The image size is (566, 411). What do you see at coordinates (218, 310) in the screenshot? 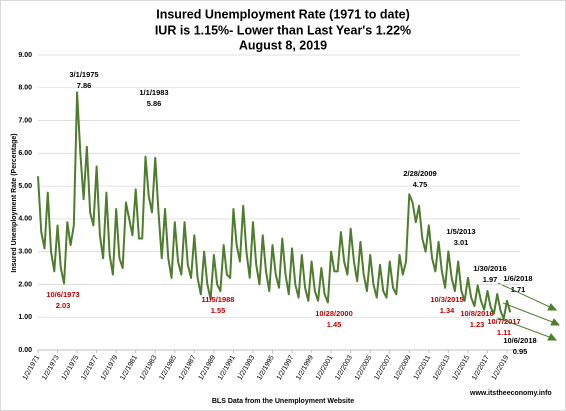
I see `annotation-value: 1.55` at bounding box center [218, 310].